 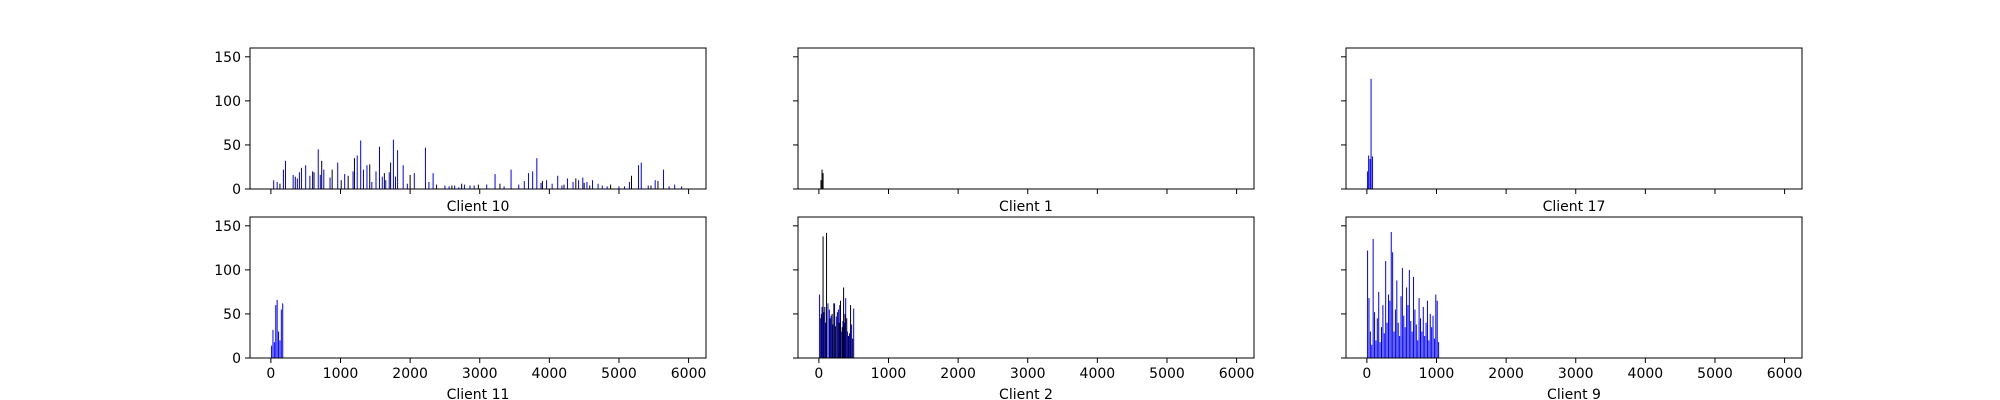 I want to click on subplot-title: Client 10, so click(x=478, y=207).